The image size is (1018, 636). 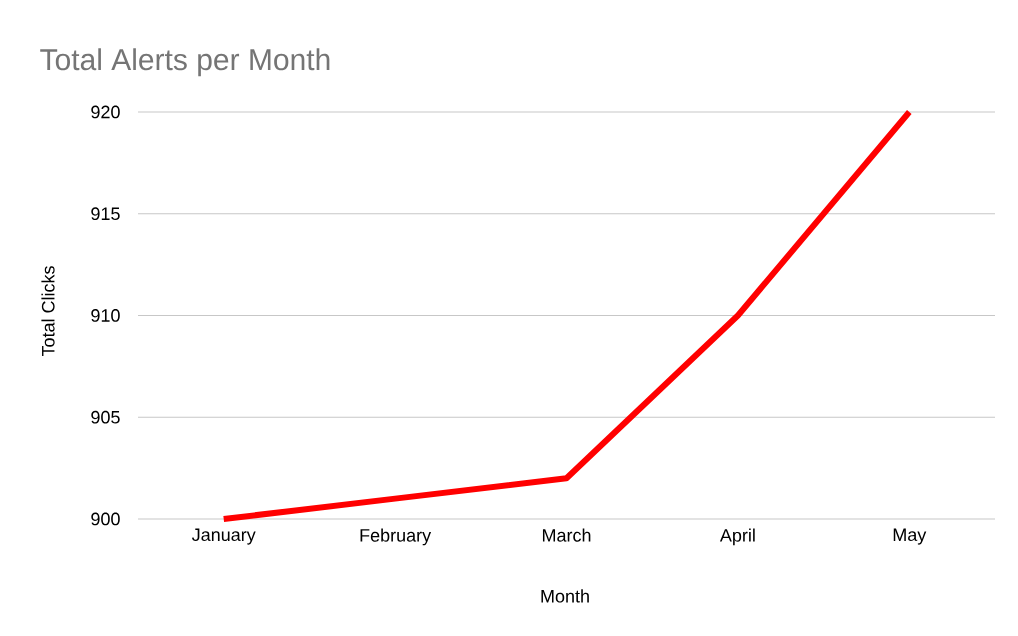 I want to click on y-tick-label: 910, so click(x=105, y=315).